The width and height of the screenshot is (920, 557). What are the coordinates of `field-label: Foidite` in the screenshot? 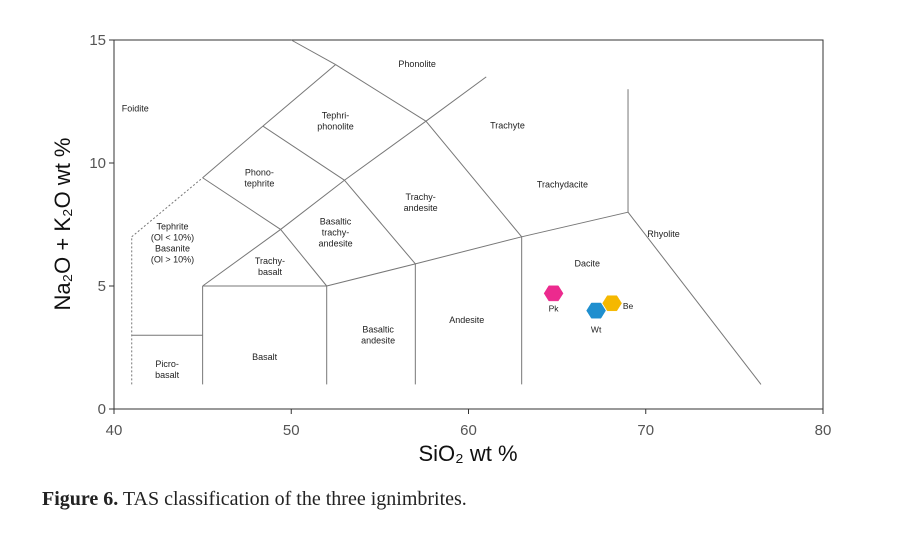 It's located at (135, 108).